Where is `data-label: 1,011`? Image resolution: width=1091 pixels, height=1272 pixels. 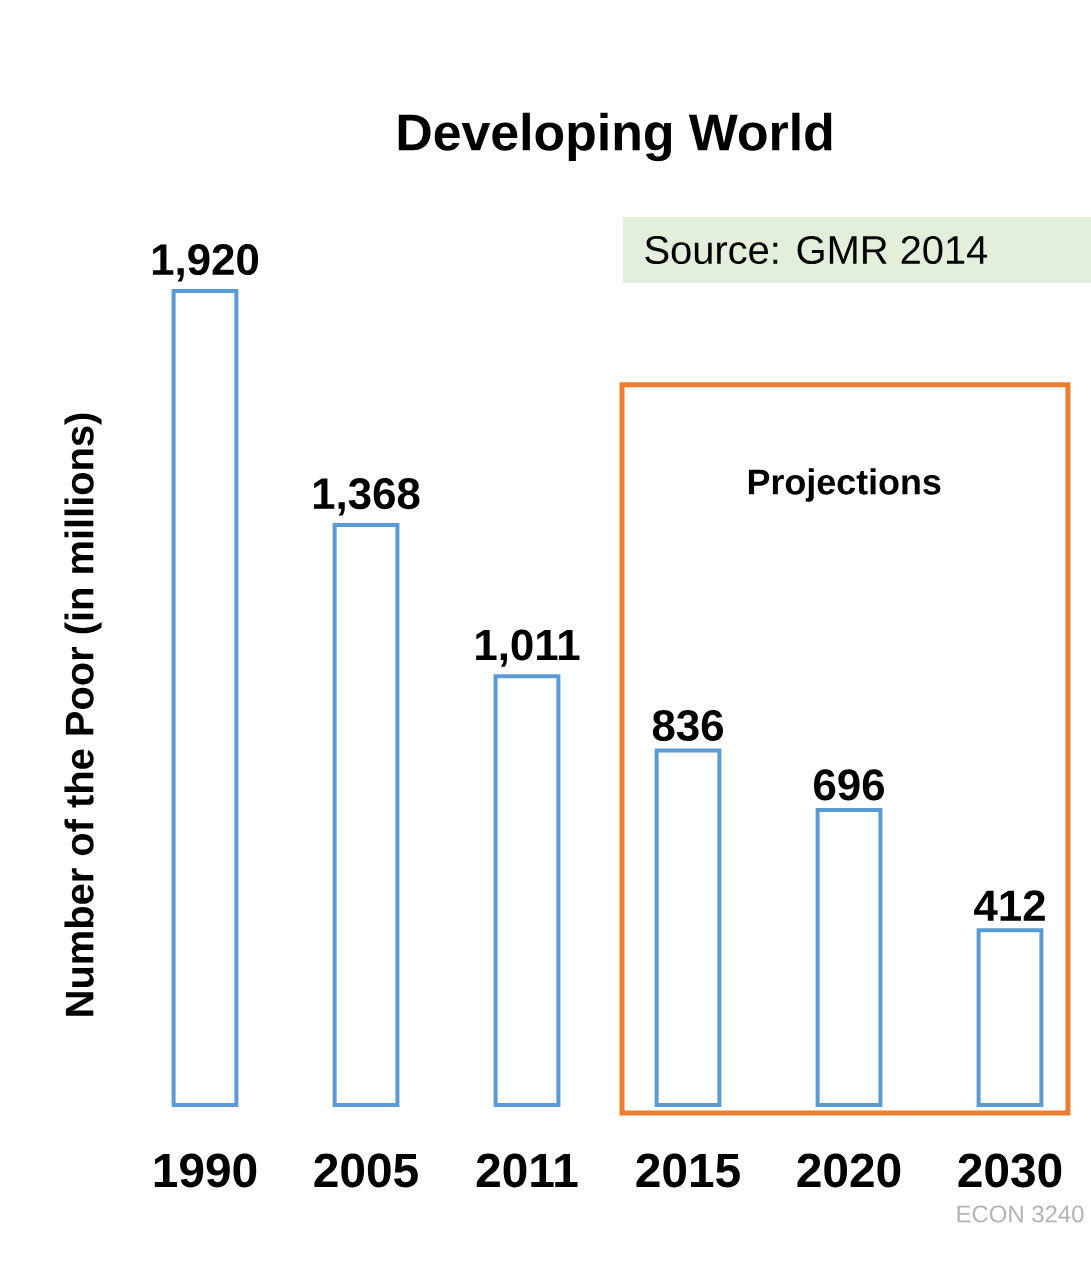 data-label: 1,011 is located at coordinates (528, 648).